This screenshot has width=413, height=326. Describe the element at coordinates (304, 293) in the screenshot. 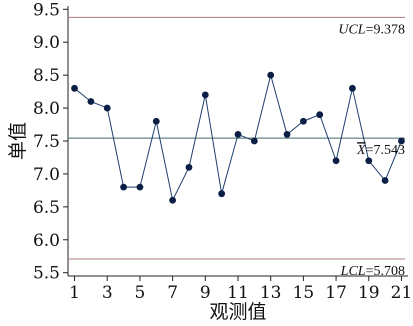

I see `x-tick-label: 15` at that location.